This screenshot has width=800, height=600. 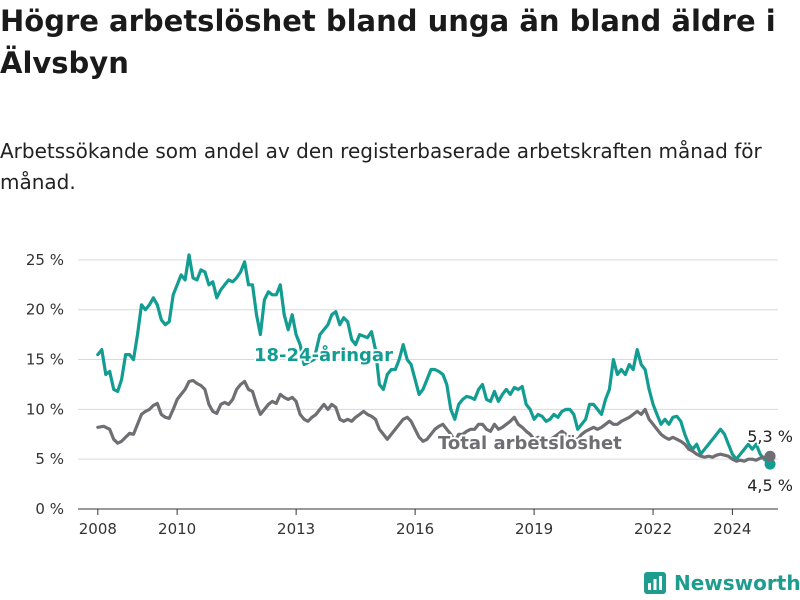 I want to click on total-end-point, so click(x=770, y=456).